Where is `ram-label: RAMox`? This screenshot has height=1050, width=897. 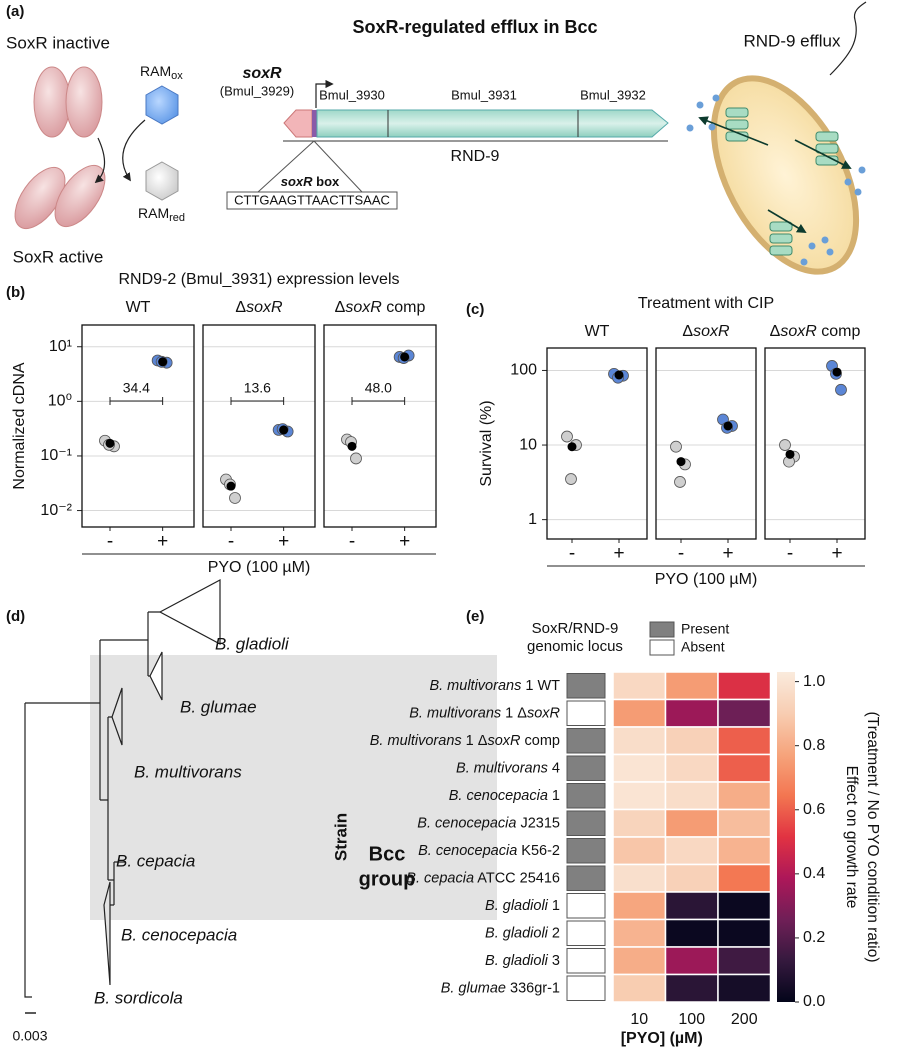 ram-label: RAMox is located at coordinates (161, 72).